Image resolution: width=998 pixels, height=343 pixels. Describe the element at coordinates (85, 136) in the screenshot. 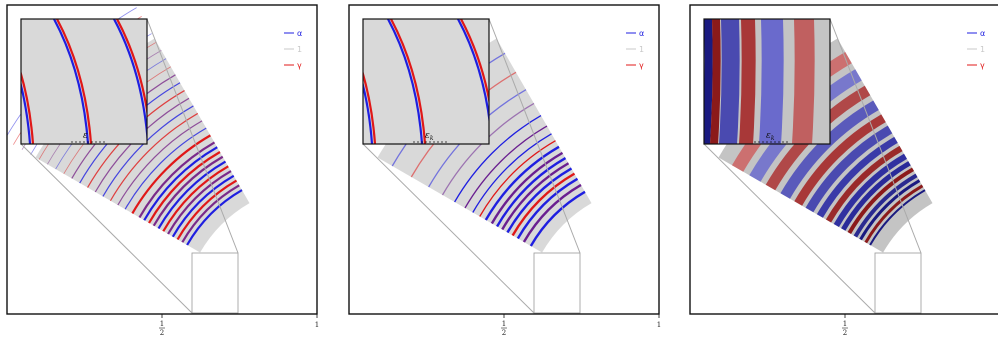

I see `epsilon-label: ε` at that location.